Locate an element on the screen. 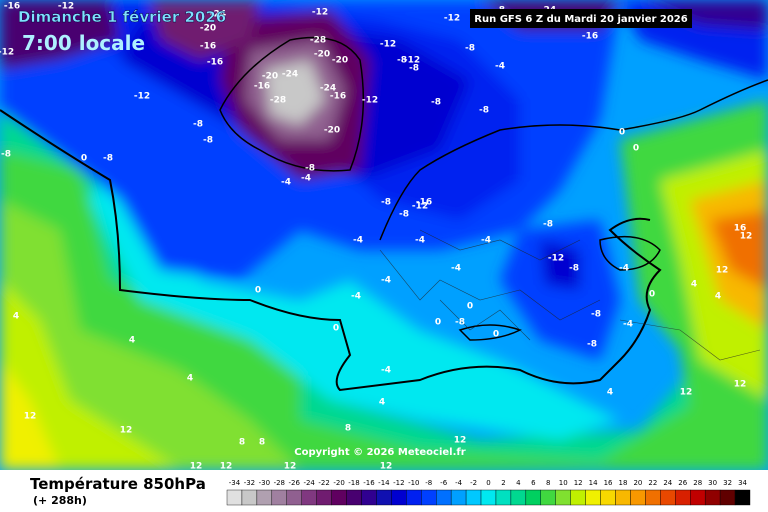 The width and height of the screenshot is (768, 512). scale-label: -34 is located at coordinates (235, 483).